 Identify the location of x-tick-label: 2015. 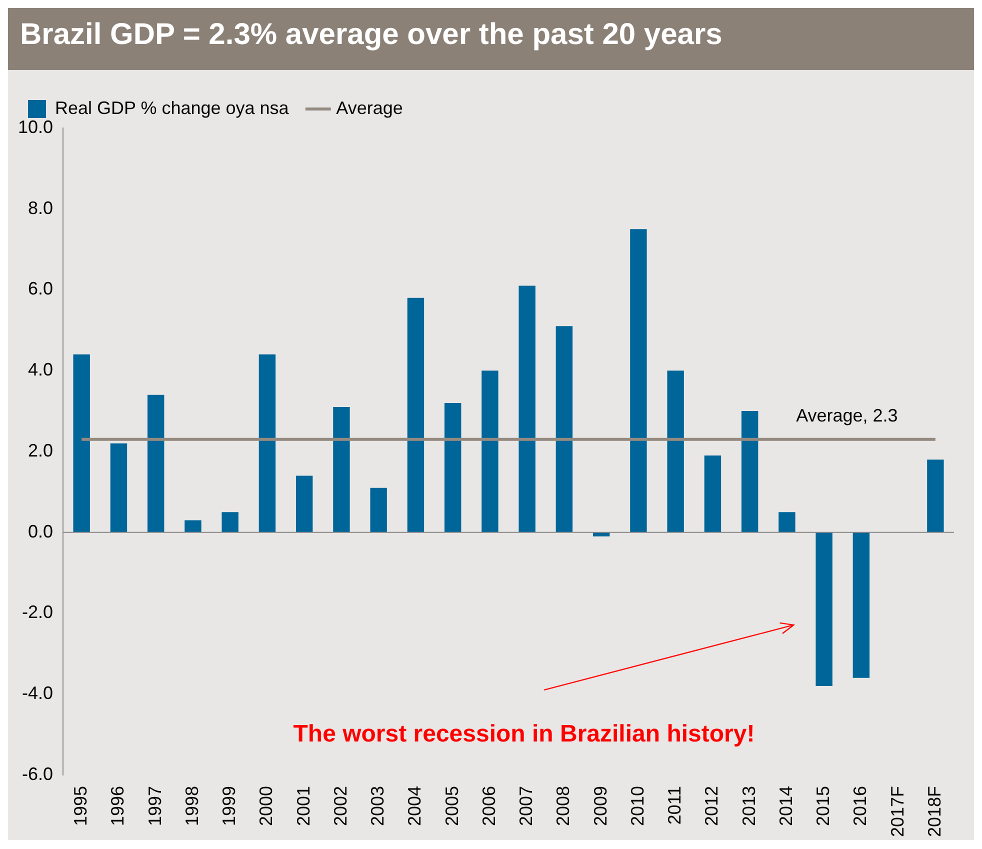
(823, 806).